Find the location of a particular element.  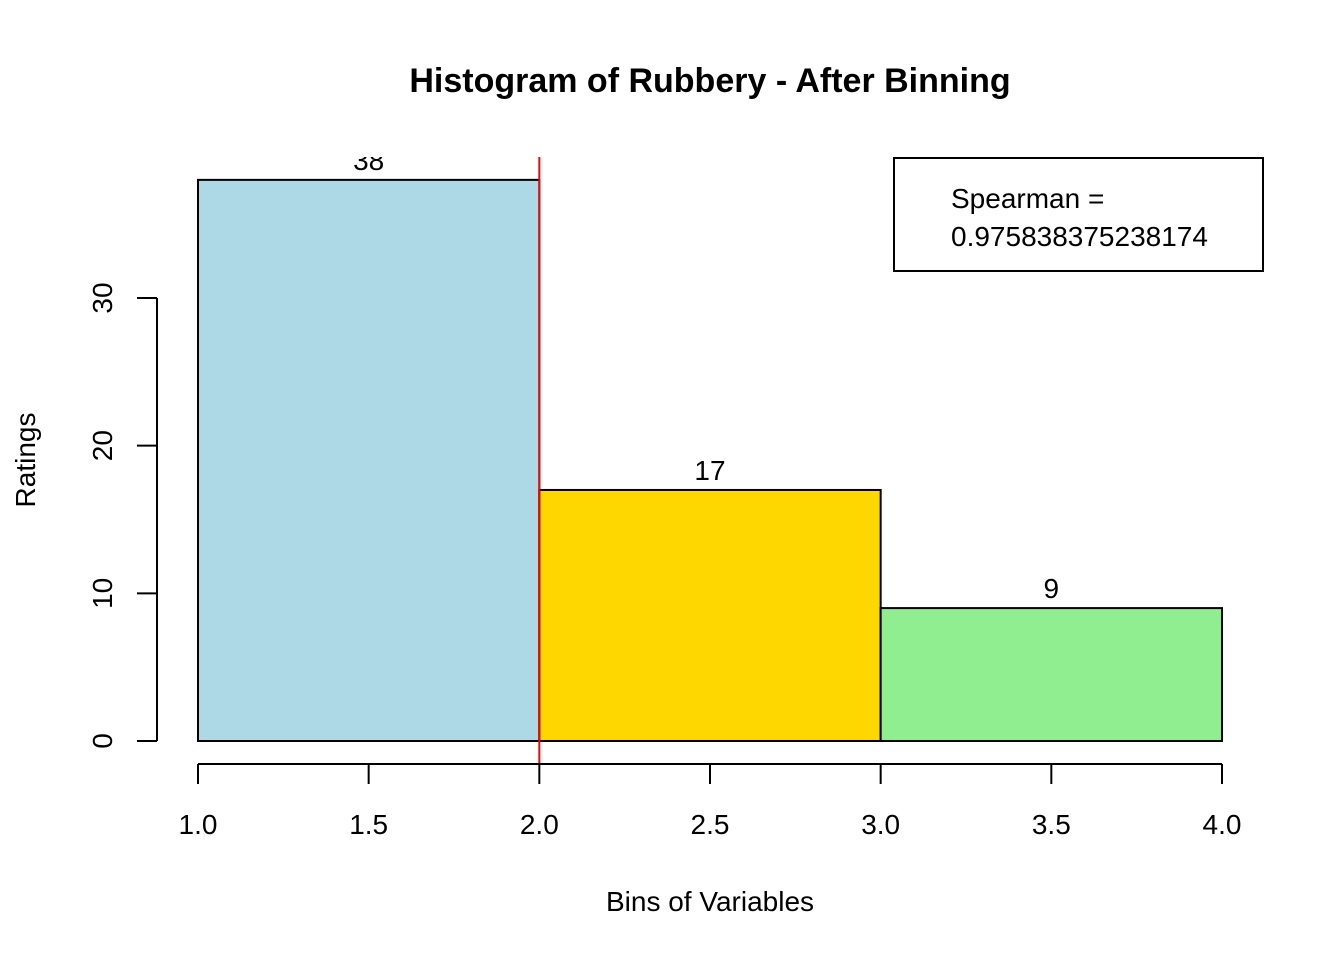

x-tick-label: 3.5 is located at coordinates (1051, 824).